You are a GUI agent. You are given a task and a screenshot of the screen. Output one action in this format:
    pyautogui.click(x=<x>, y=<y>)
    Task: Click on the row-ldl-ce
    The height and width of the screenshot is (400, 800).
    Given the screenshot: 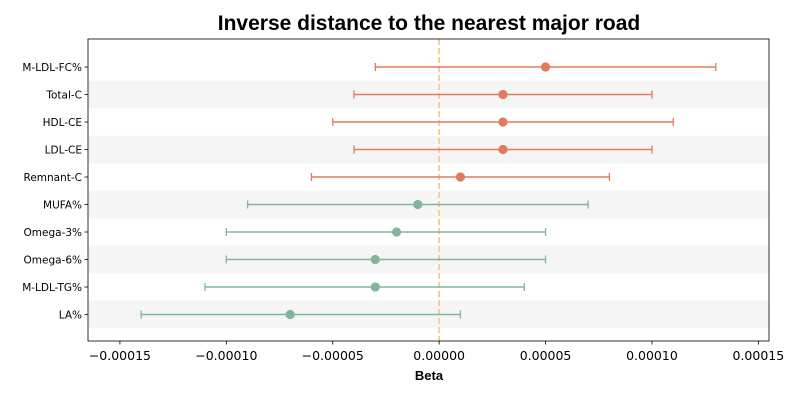 What is the action you would take?
    pyautogui.click(x=503, y=149)
    